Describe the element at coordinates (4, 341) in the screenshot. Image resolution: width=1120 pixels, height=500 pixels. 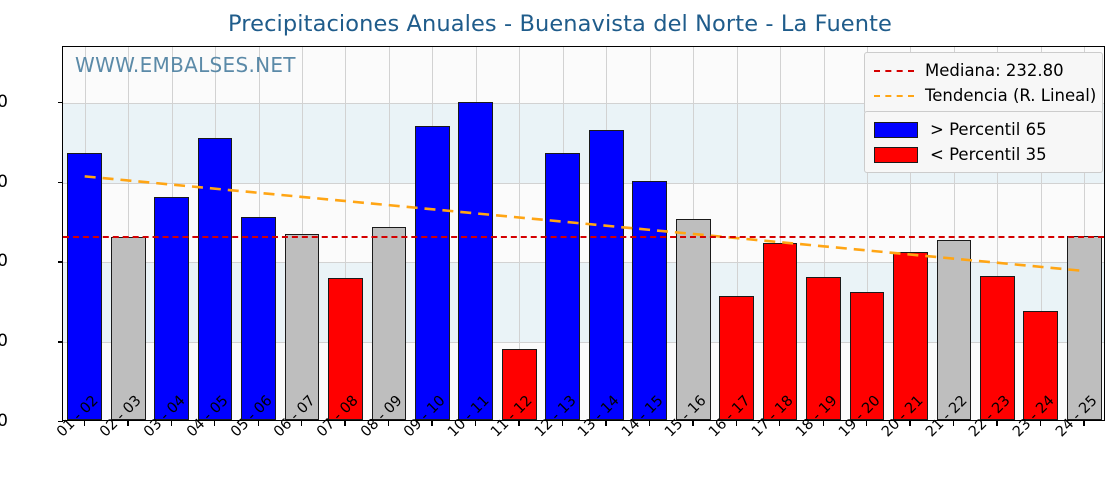
I see `y-tick-label: 100` at that location.